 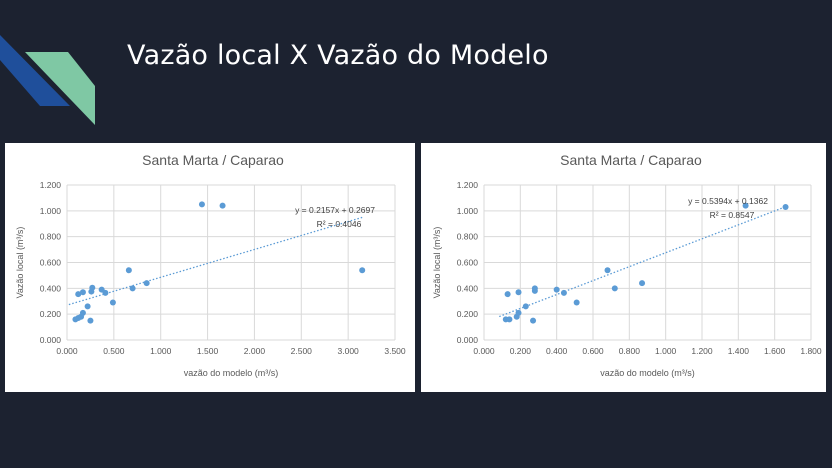 I want to click on chart-1-xtick-label: 0.800, so click(x=630, y=351).